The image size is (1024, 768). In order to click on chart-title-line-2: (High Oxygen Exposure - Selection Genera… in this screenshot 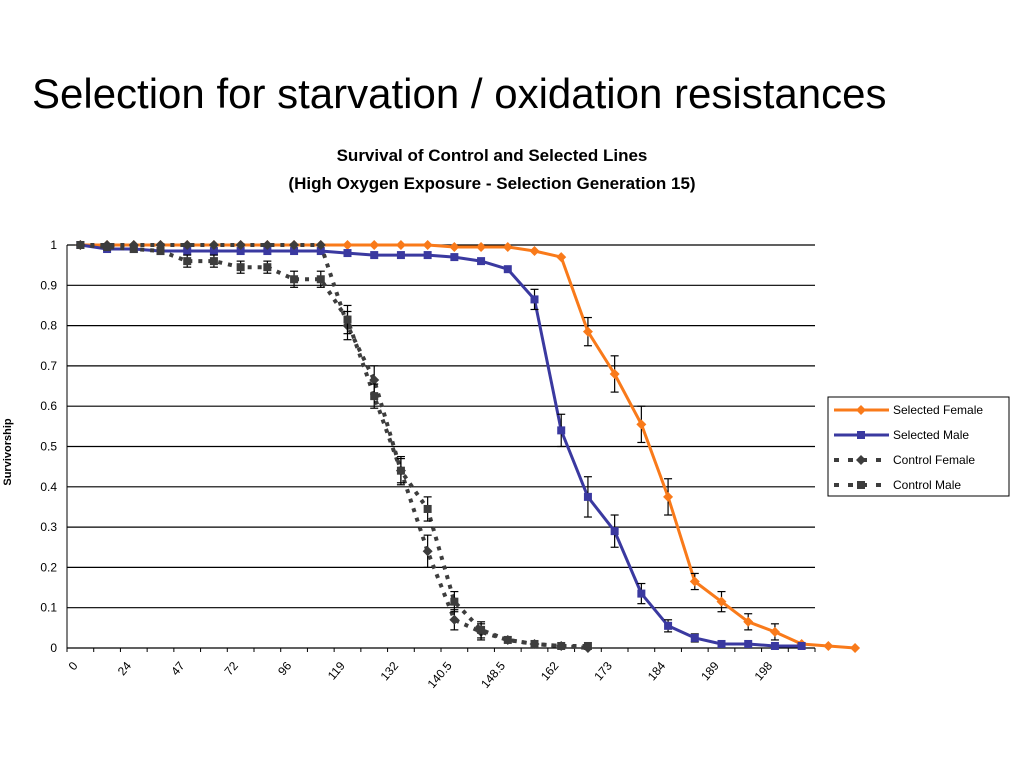, I will do `click(491, 183)`.